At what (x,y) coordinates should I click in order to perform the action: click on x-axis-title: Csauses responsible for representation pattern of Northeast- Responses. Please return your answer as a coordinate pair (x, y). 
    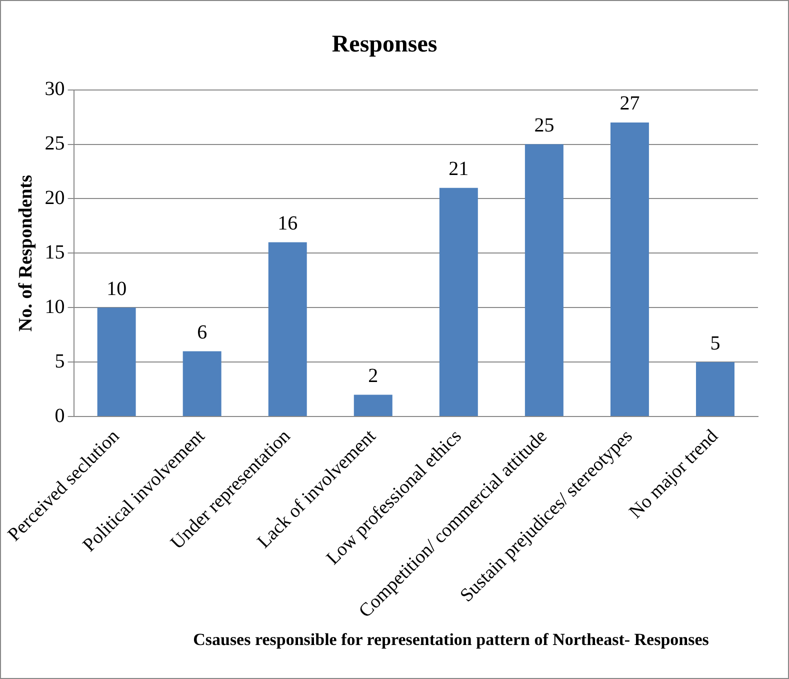
    Looking at the image, I should click on (451, 639).